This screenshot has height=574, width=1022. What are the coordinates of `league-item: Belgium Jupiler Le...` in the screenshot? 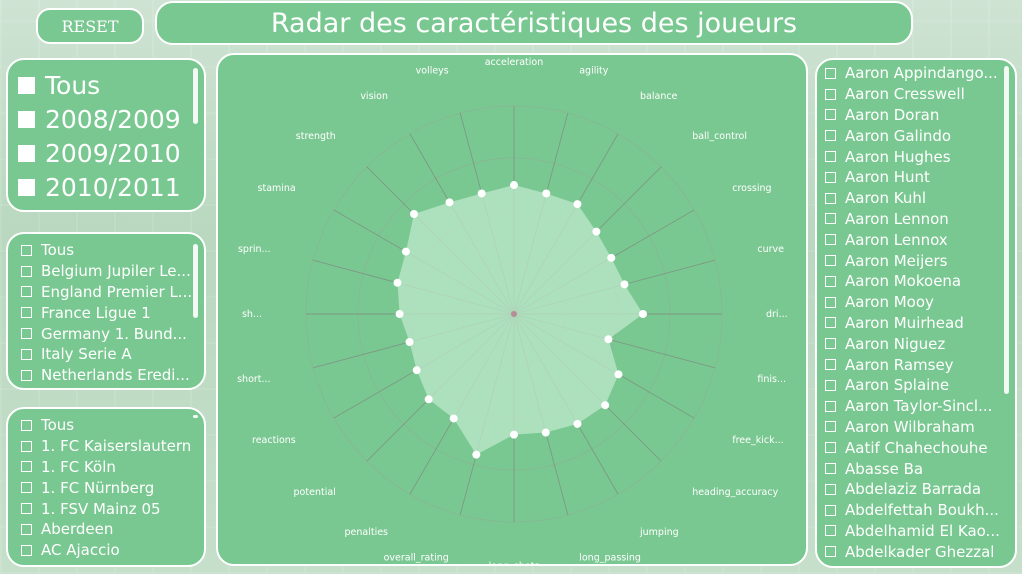 It's located at (112, 271).